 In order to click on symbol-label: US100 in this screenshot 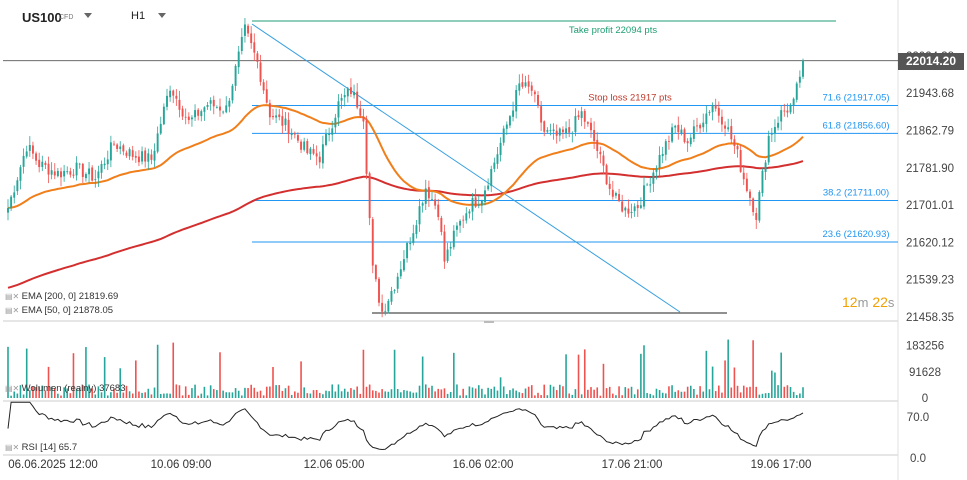, I will do `click(42, 17)`.